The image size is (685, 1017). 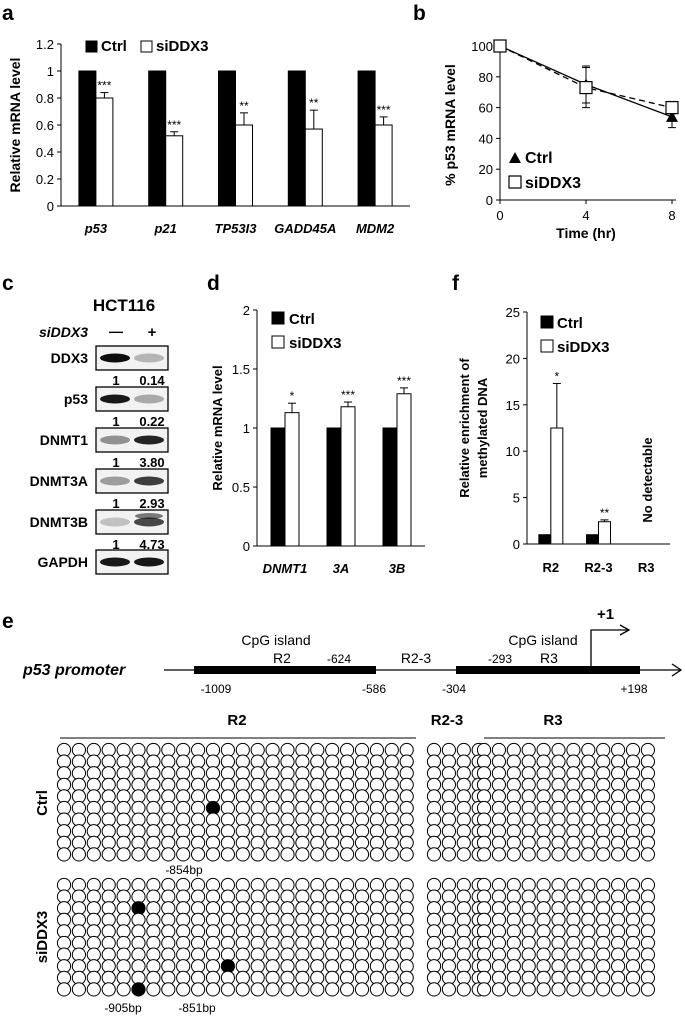 I want to click on d-bar-siddx3, so click(x=404, y=470).